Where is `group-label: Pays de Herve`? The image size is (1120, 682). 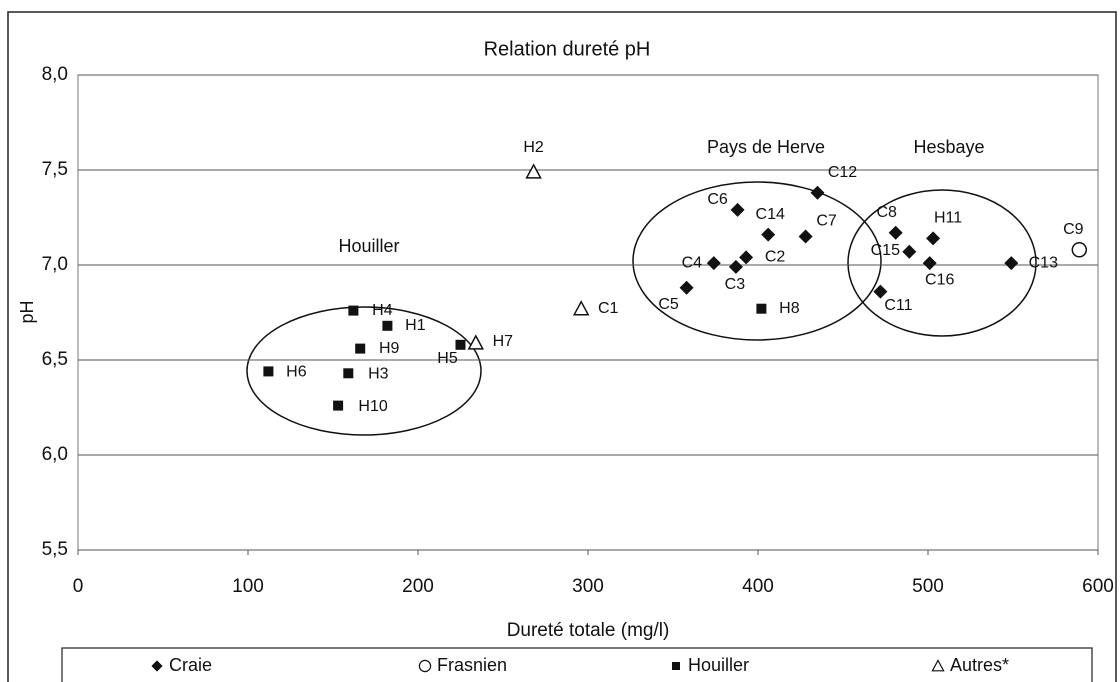 group-label: Pays de Herve is located at coordinates (766, 147).